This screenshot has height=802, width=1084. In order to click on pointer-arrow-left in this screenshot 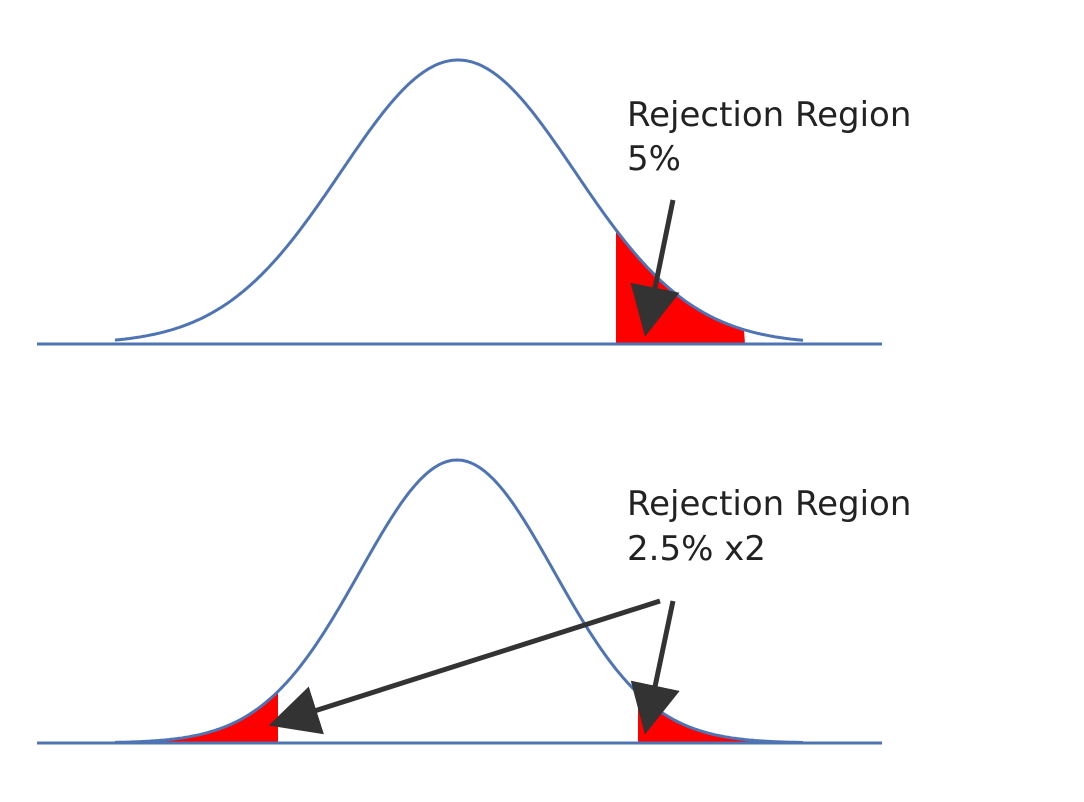, I will do `click(464, 666)`.